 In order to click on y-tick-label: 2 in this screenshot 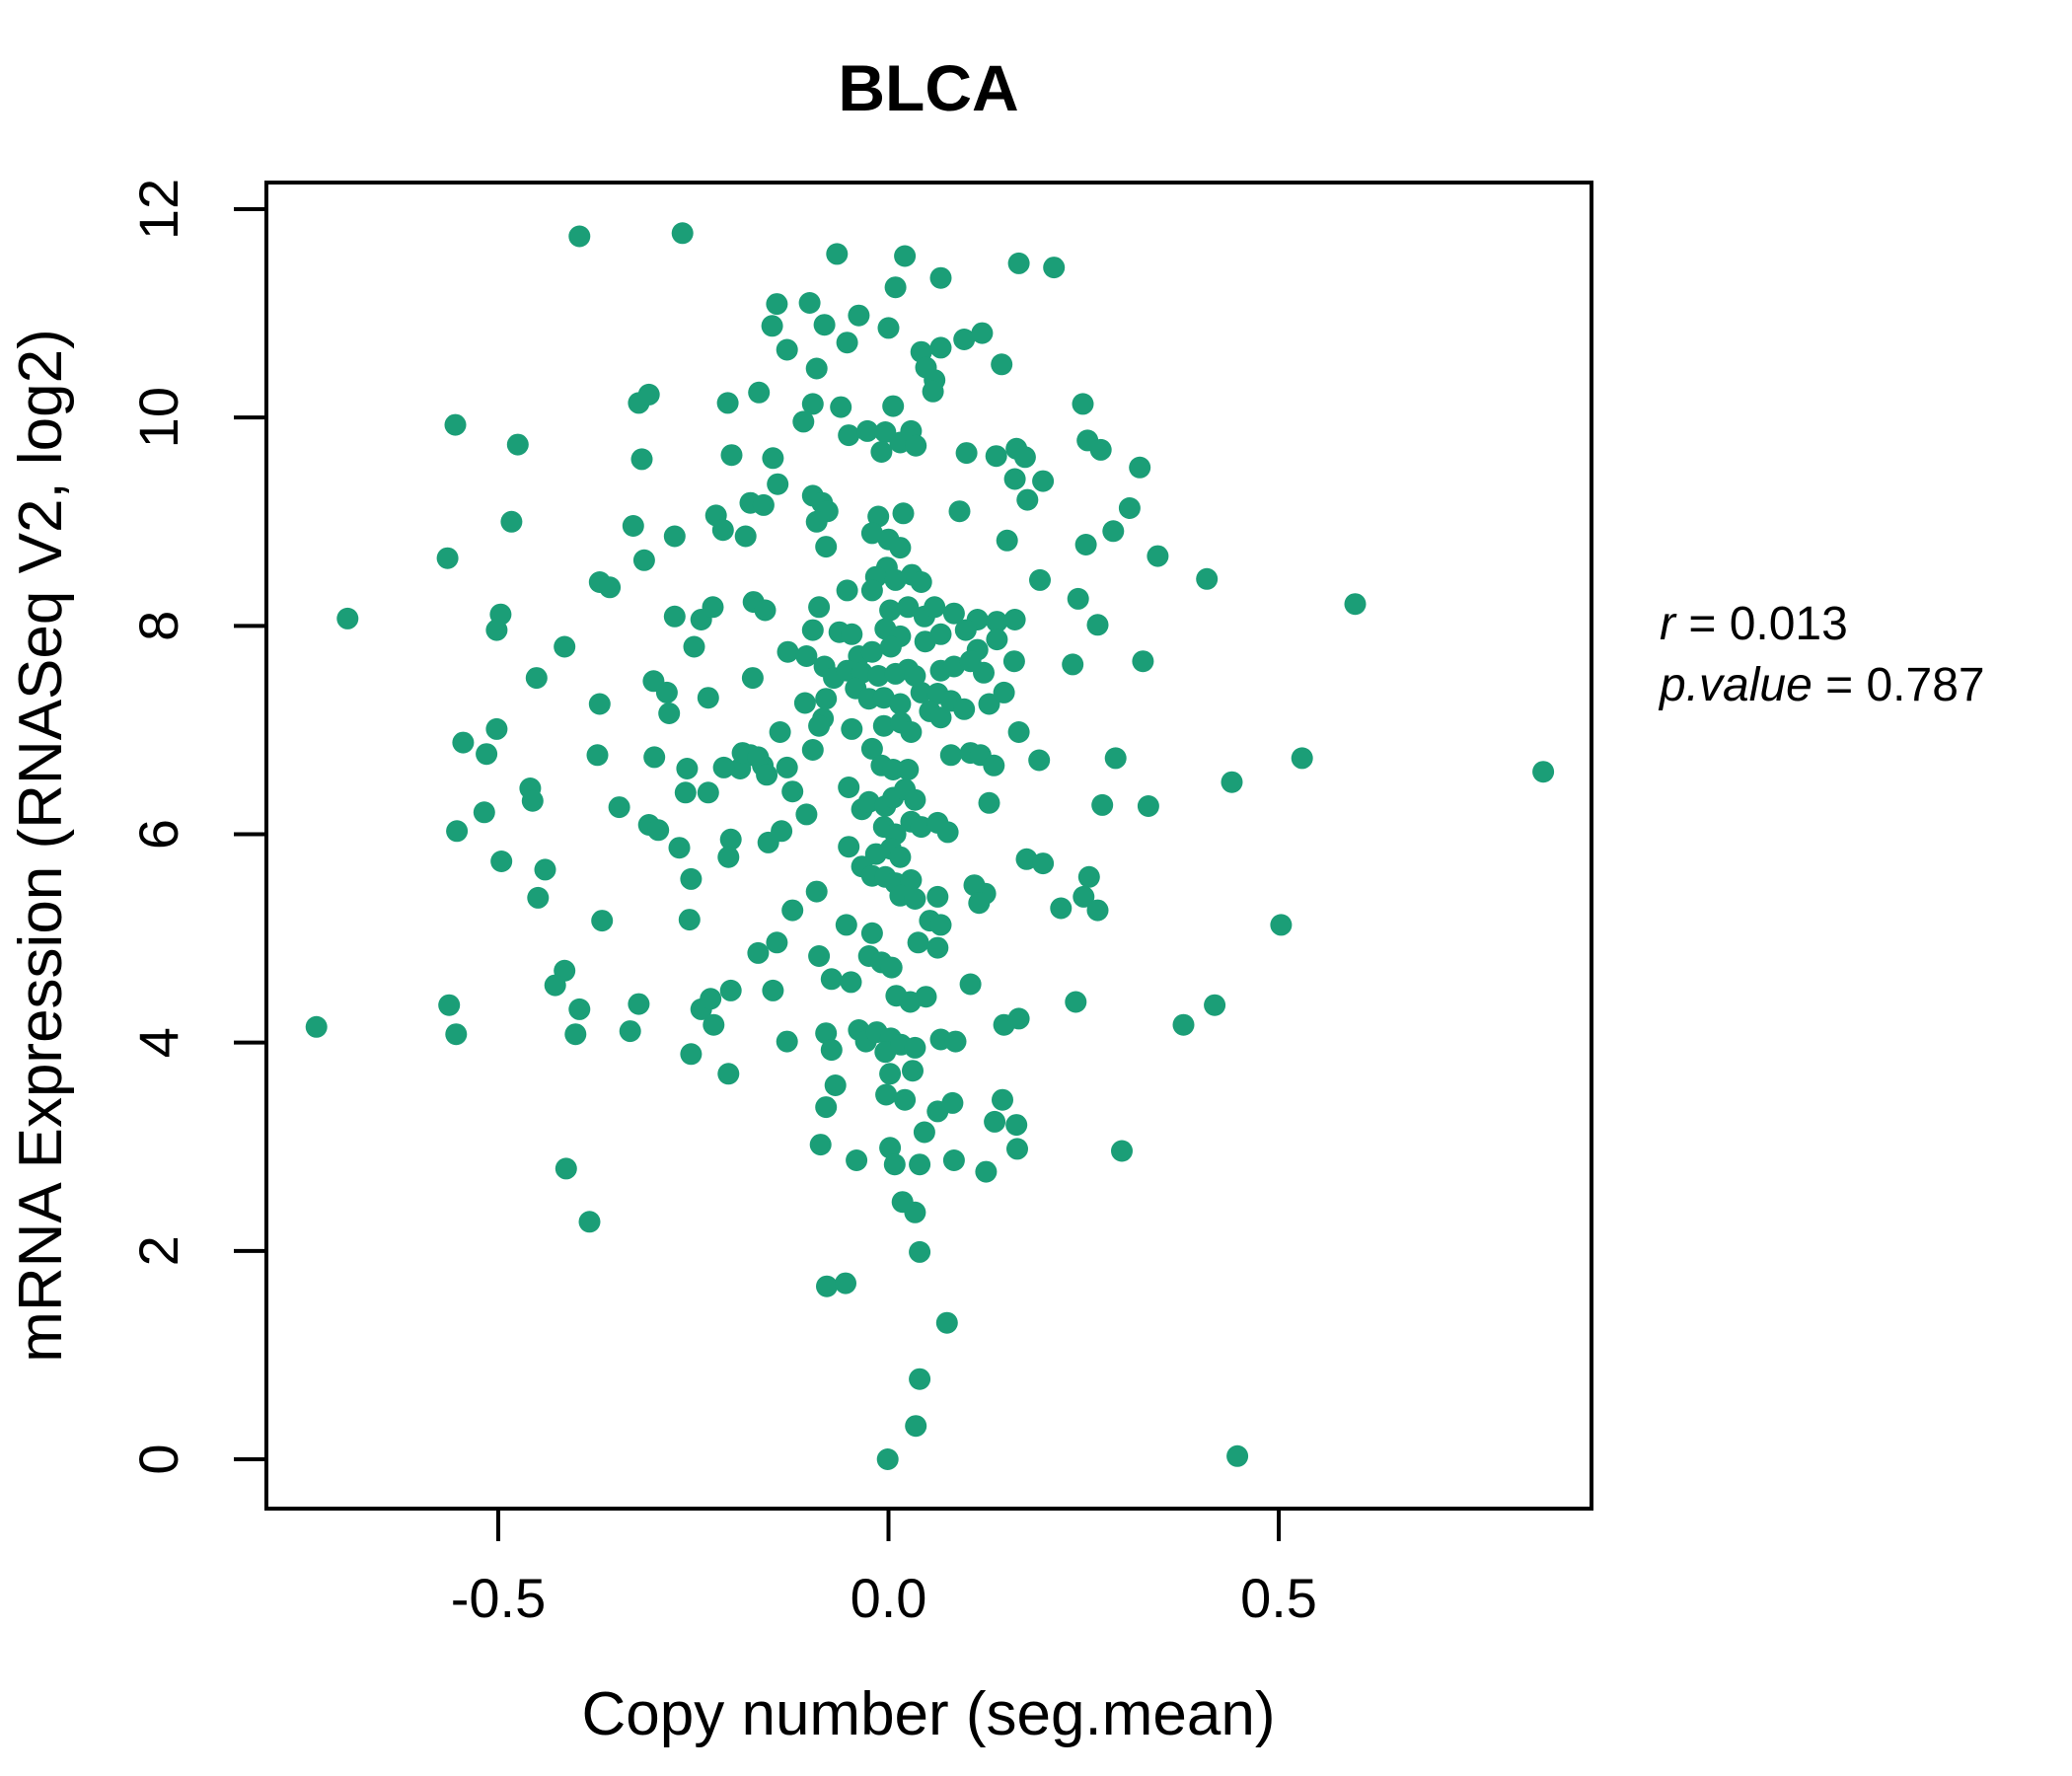, I will do `click(158, 1251)`.